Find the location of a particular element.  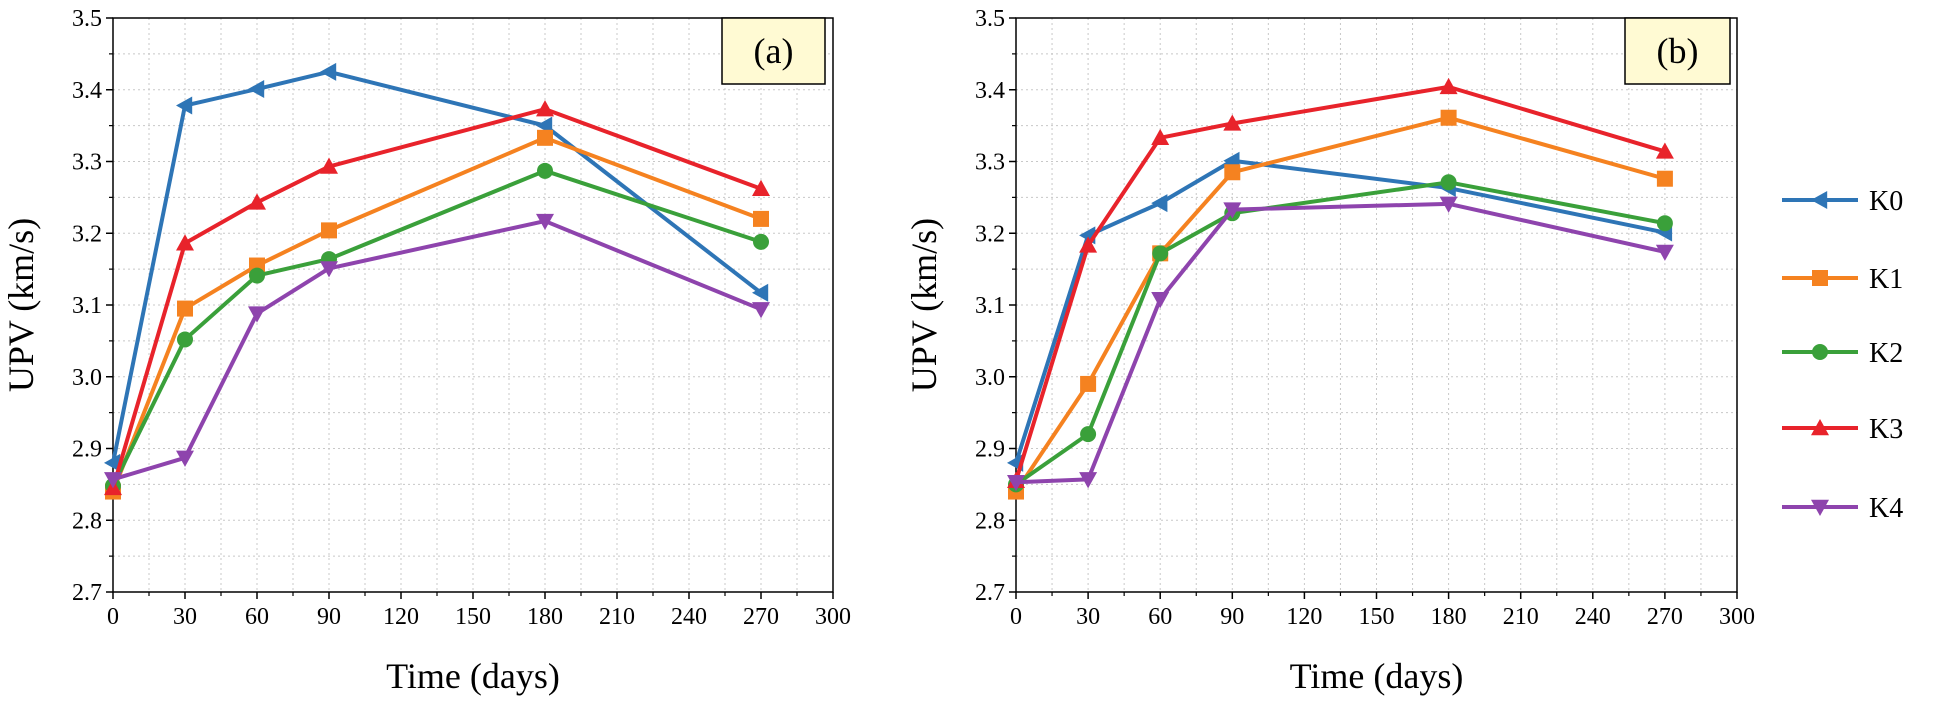

legend-label: K4 is located at coordinates (1886, 508).